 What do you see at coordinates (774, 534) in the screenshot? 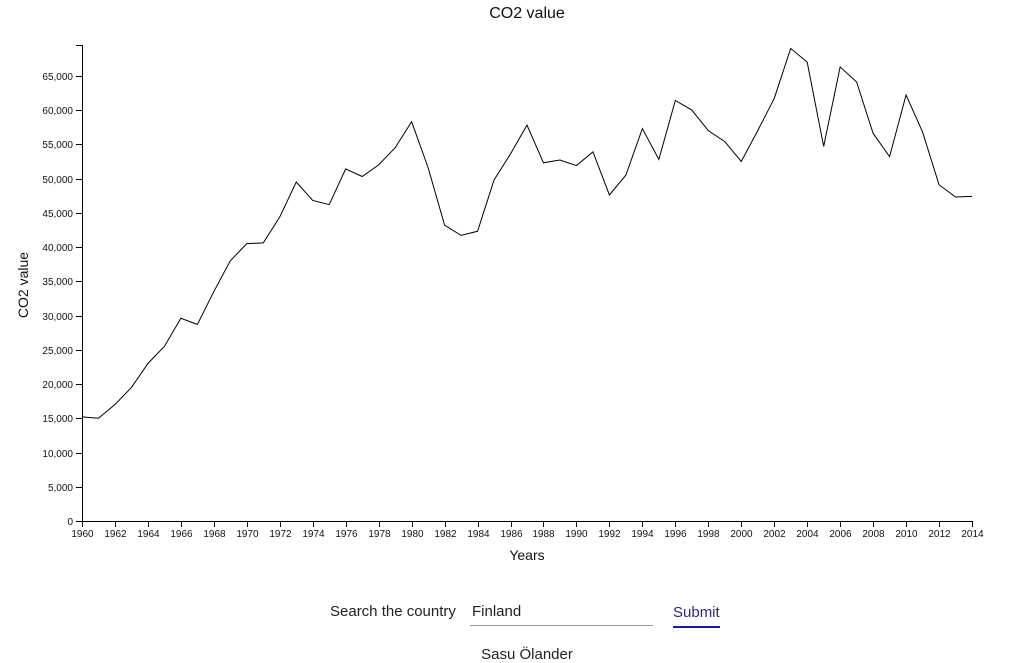
I see `x-tick-label: 2002` at bounding box center [774, 534].